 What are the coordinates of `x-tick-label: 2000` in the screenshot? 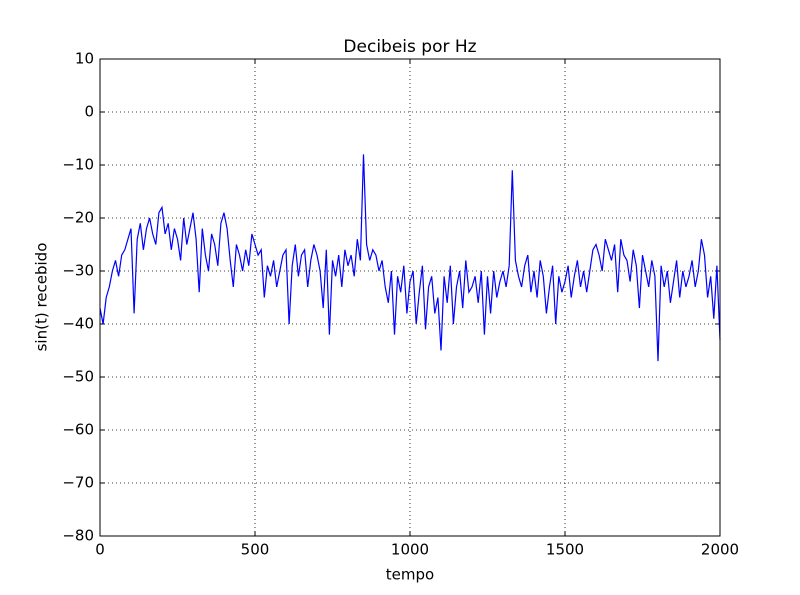 It's located at (720, 550).